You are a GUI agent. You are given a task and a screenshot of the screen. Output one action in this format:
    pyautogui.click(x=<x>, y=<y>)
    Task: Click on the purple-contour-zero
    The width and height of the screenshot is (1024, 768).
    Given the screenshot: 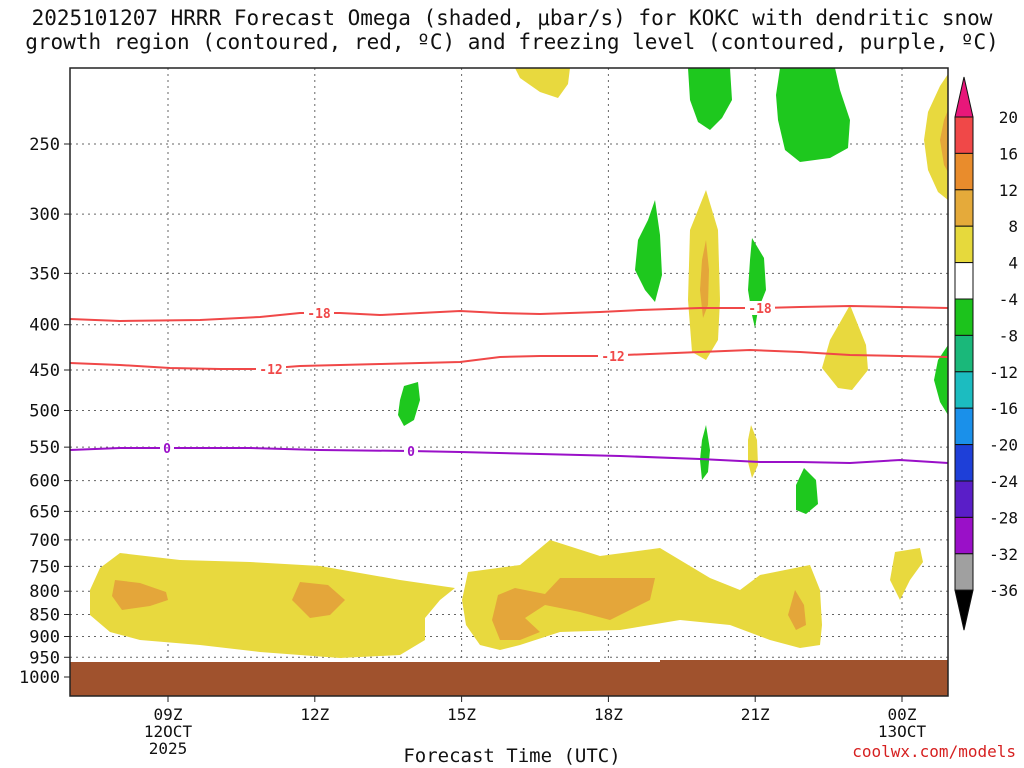 What is the action you would take?
    pyautogui.click(x=509, y=456)
    